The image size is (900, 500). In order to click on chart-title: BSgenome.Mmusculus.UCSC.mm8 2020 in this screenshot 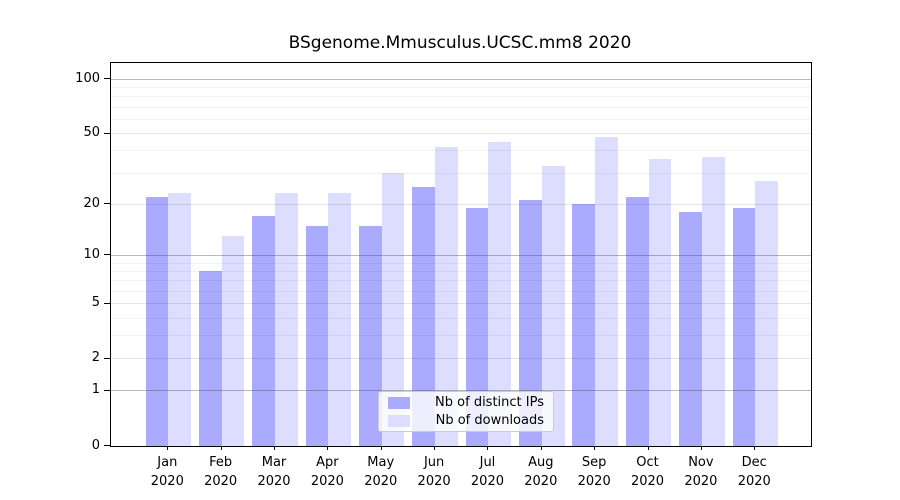, I will do `click(460, 43)`.